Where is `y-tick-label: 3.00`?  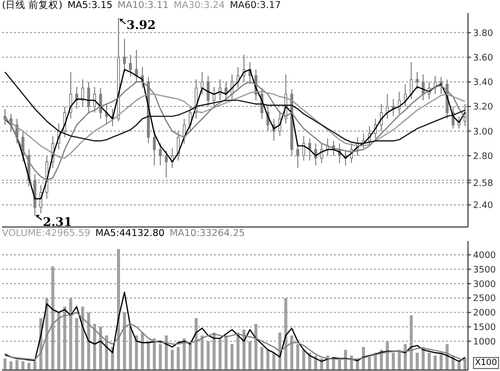 y-tick-label: 3.00 is located at coordinates (483, 132).